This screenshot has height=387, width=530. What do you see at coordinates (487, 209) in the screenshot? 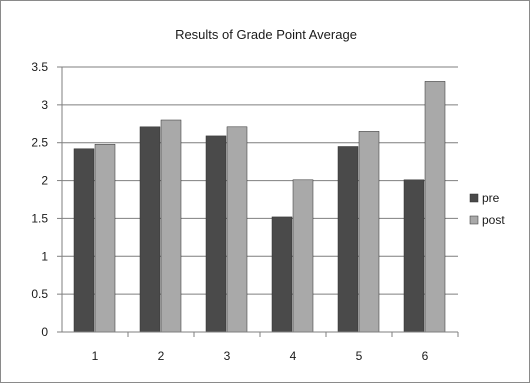
I see `legend: pre post` at bounding box center [487, 209].